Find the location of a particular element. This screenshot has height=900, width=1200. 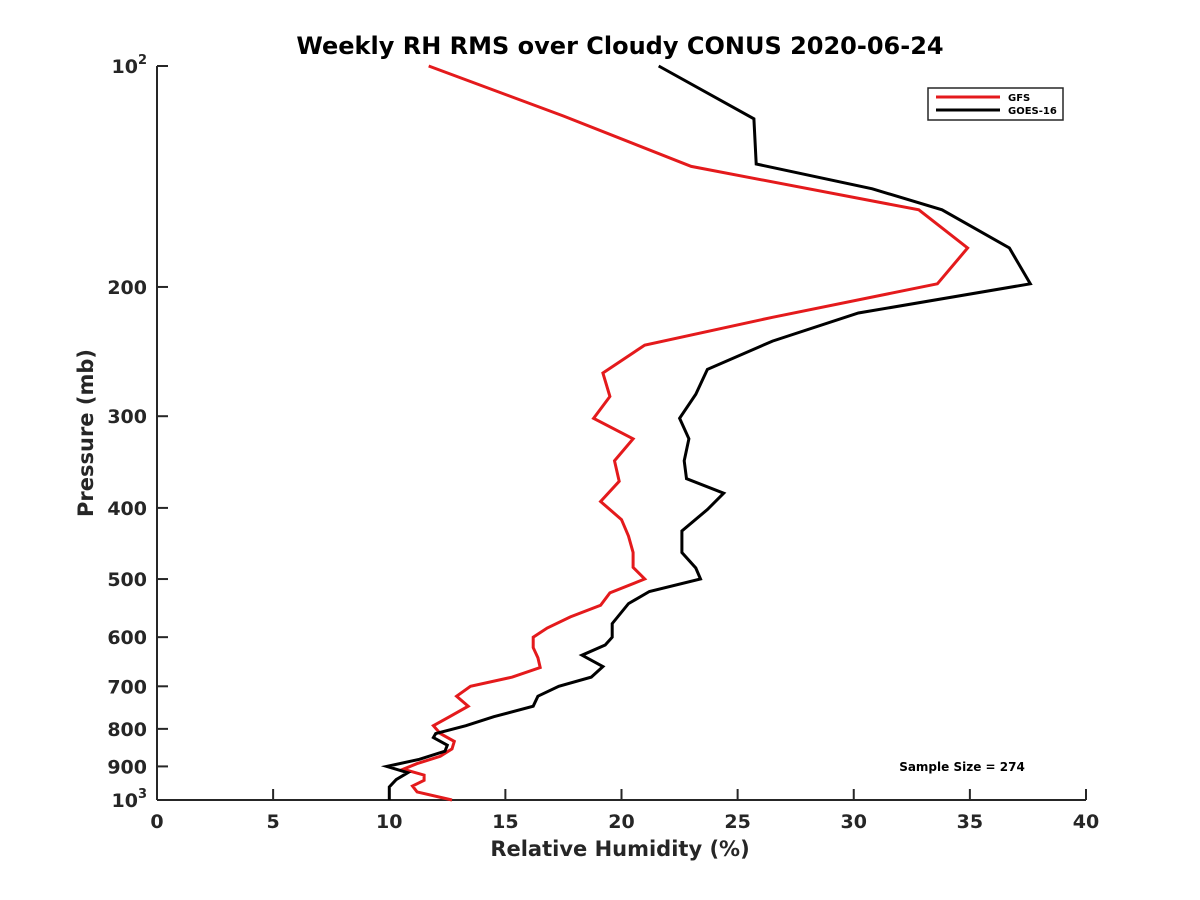

y-tick-label: 600 is located at coordinates (127, 638).